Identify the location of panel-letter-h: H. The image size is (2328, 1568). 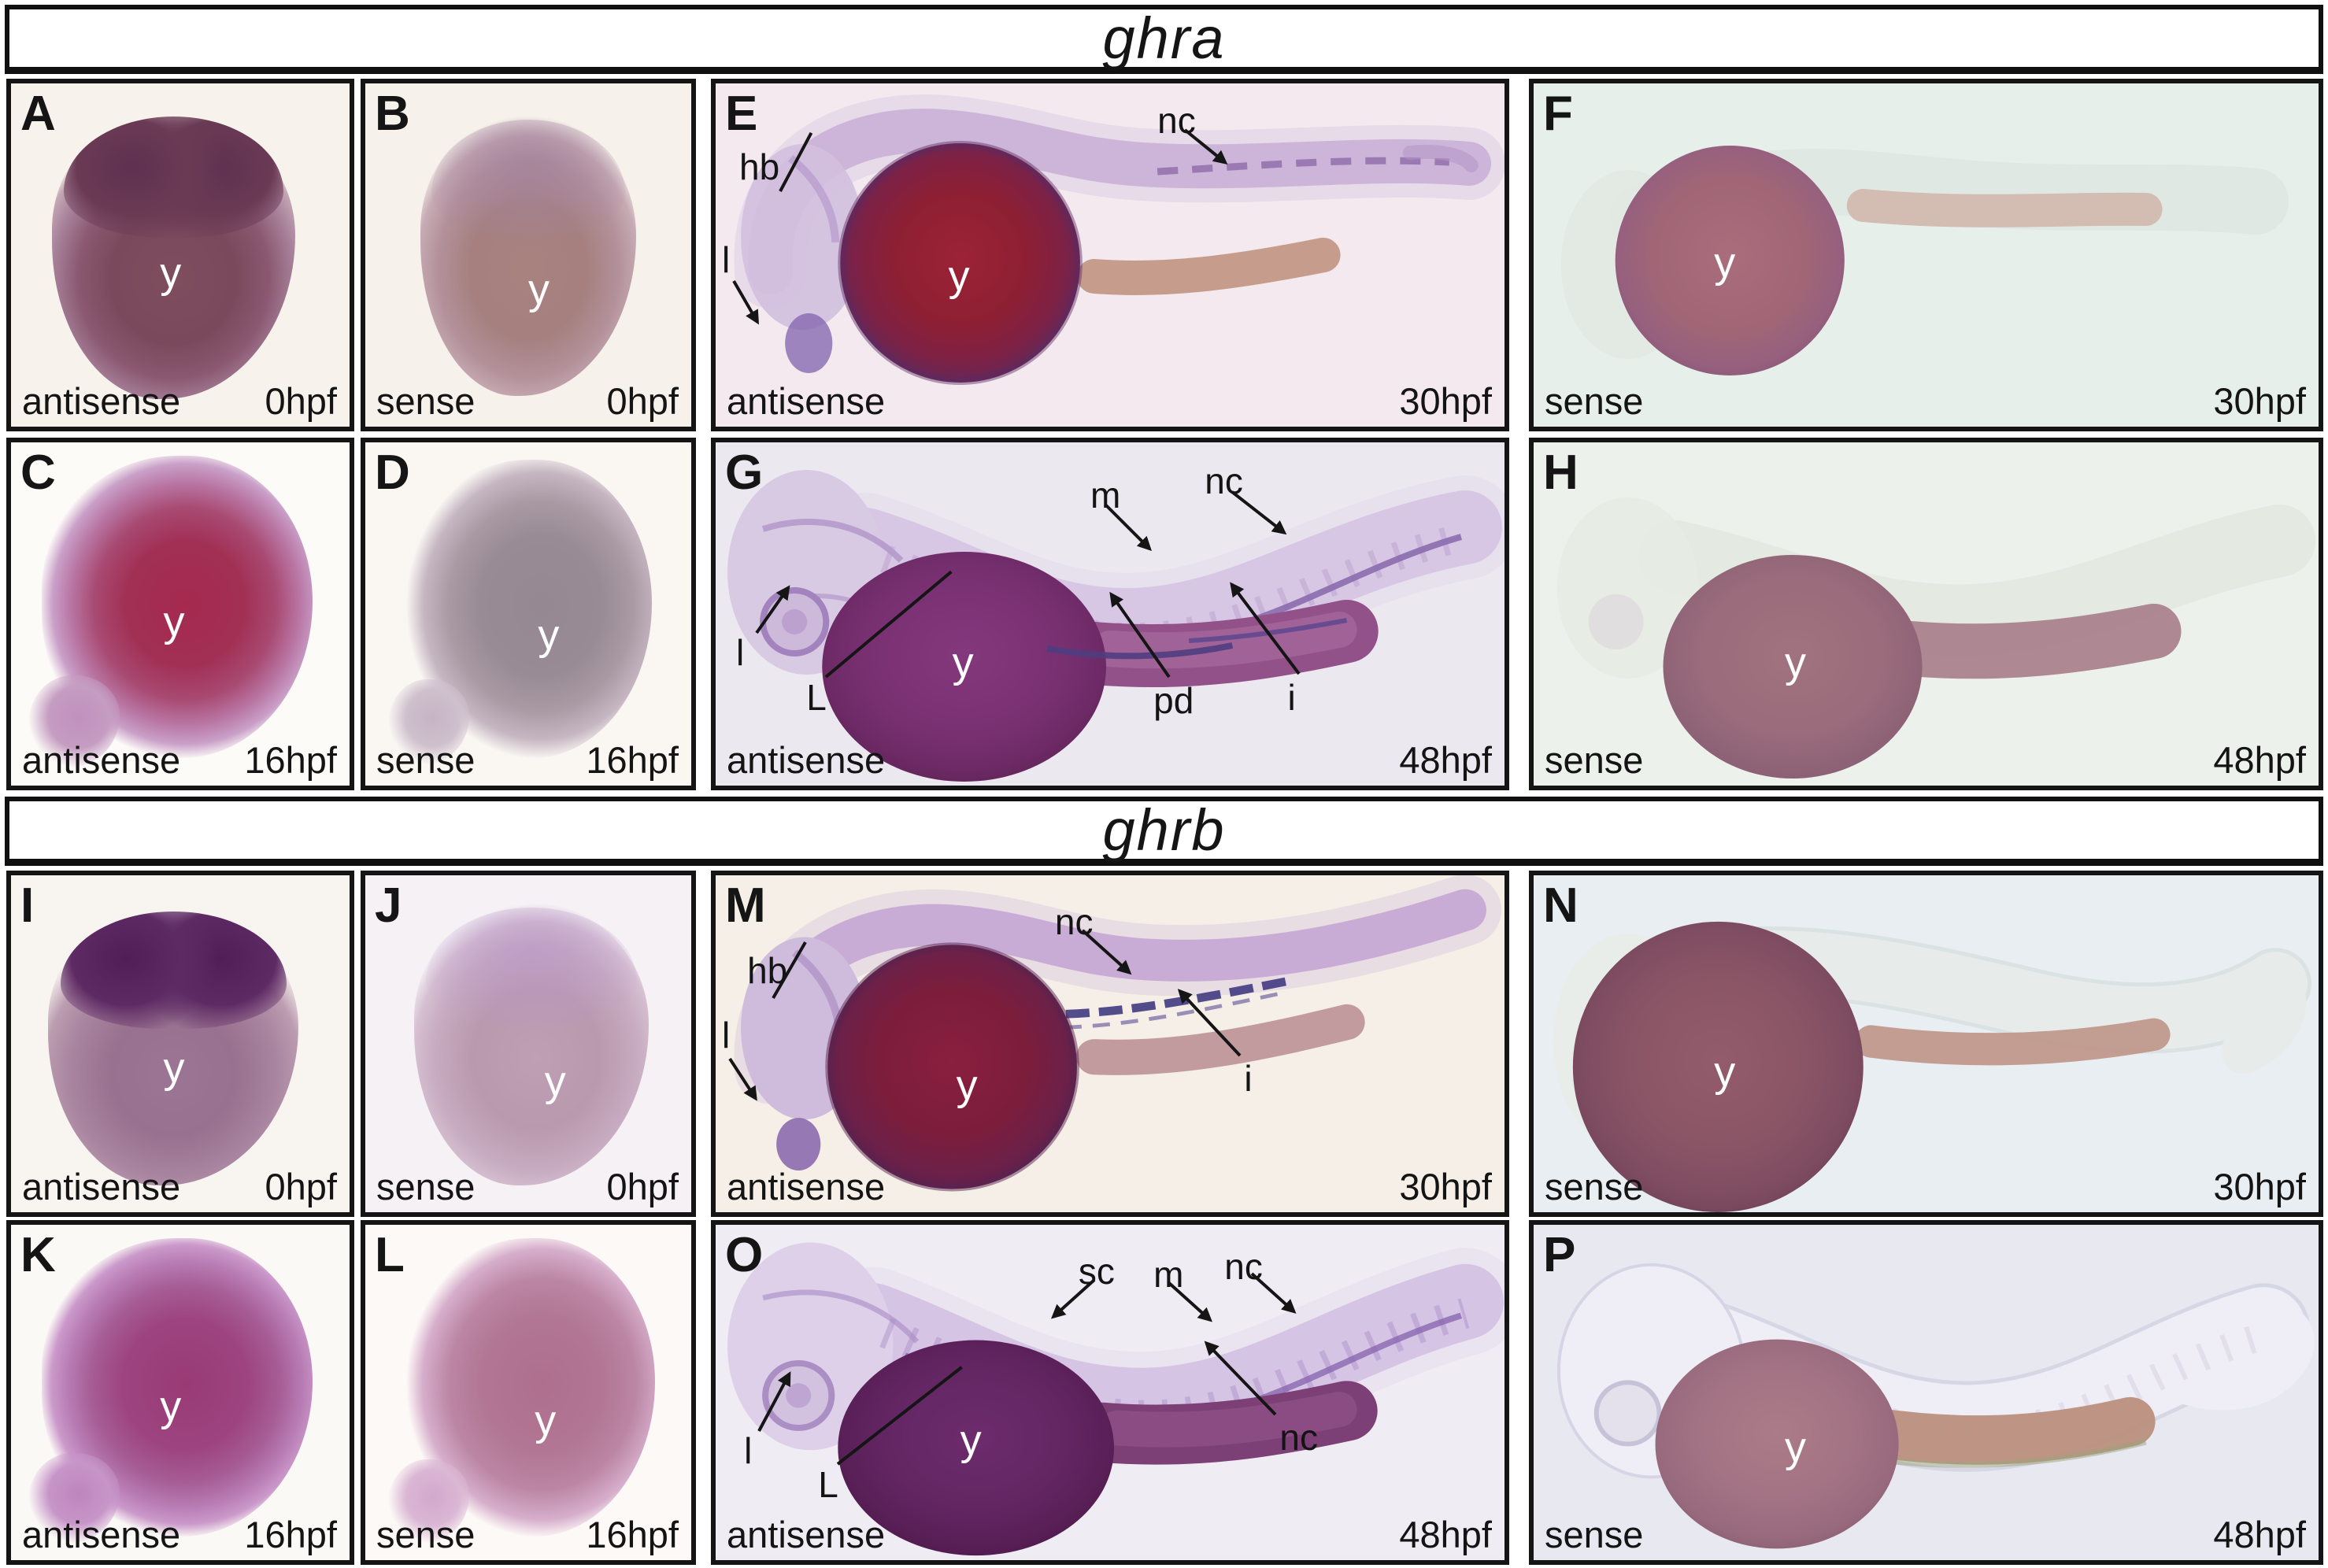
(1561, 473).